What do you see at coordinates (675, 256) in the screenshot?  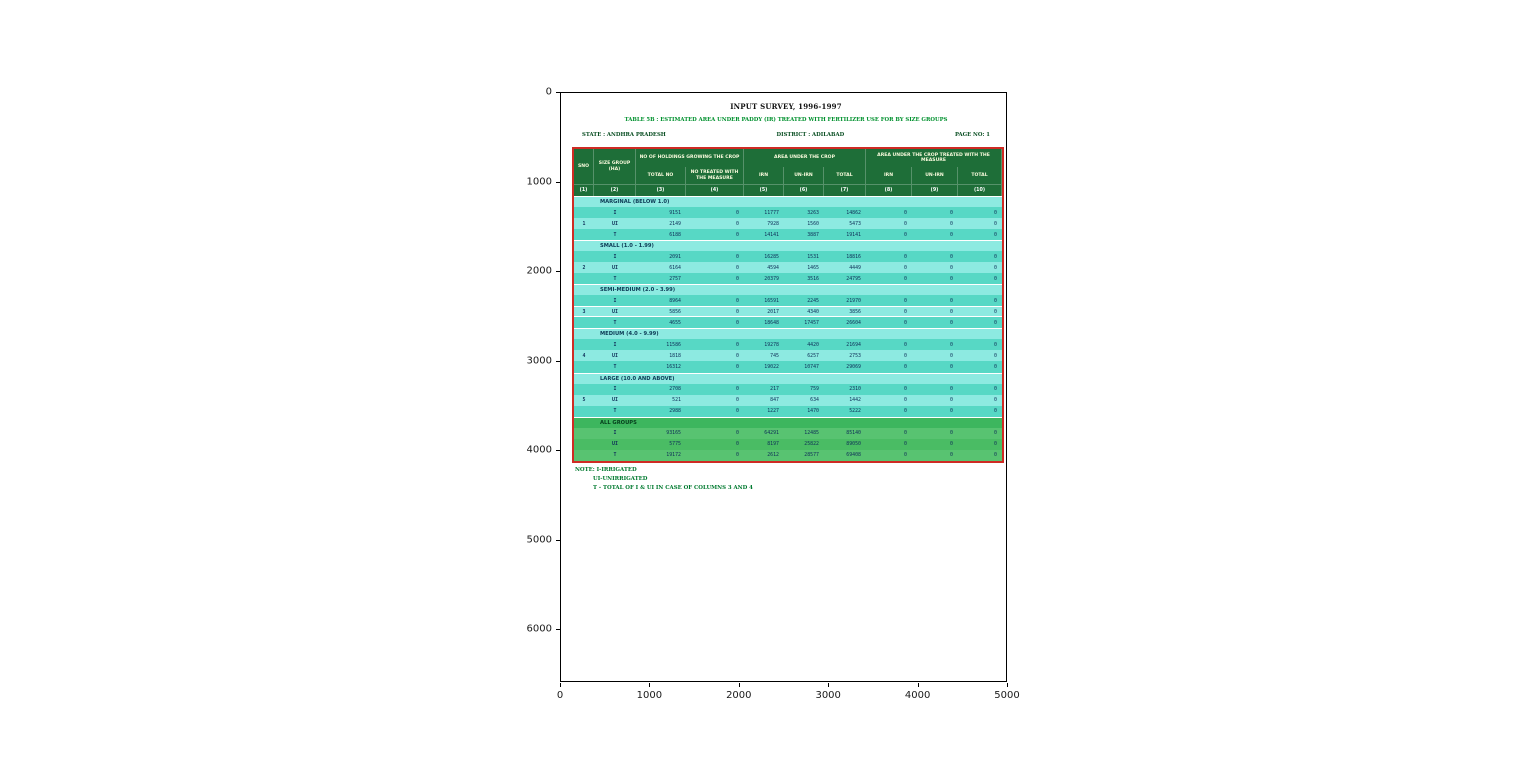 I see `value-cell: 2091` at bounding box center [675, 256].